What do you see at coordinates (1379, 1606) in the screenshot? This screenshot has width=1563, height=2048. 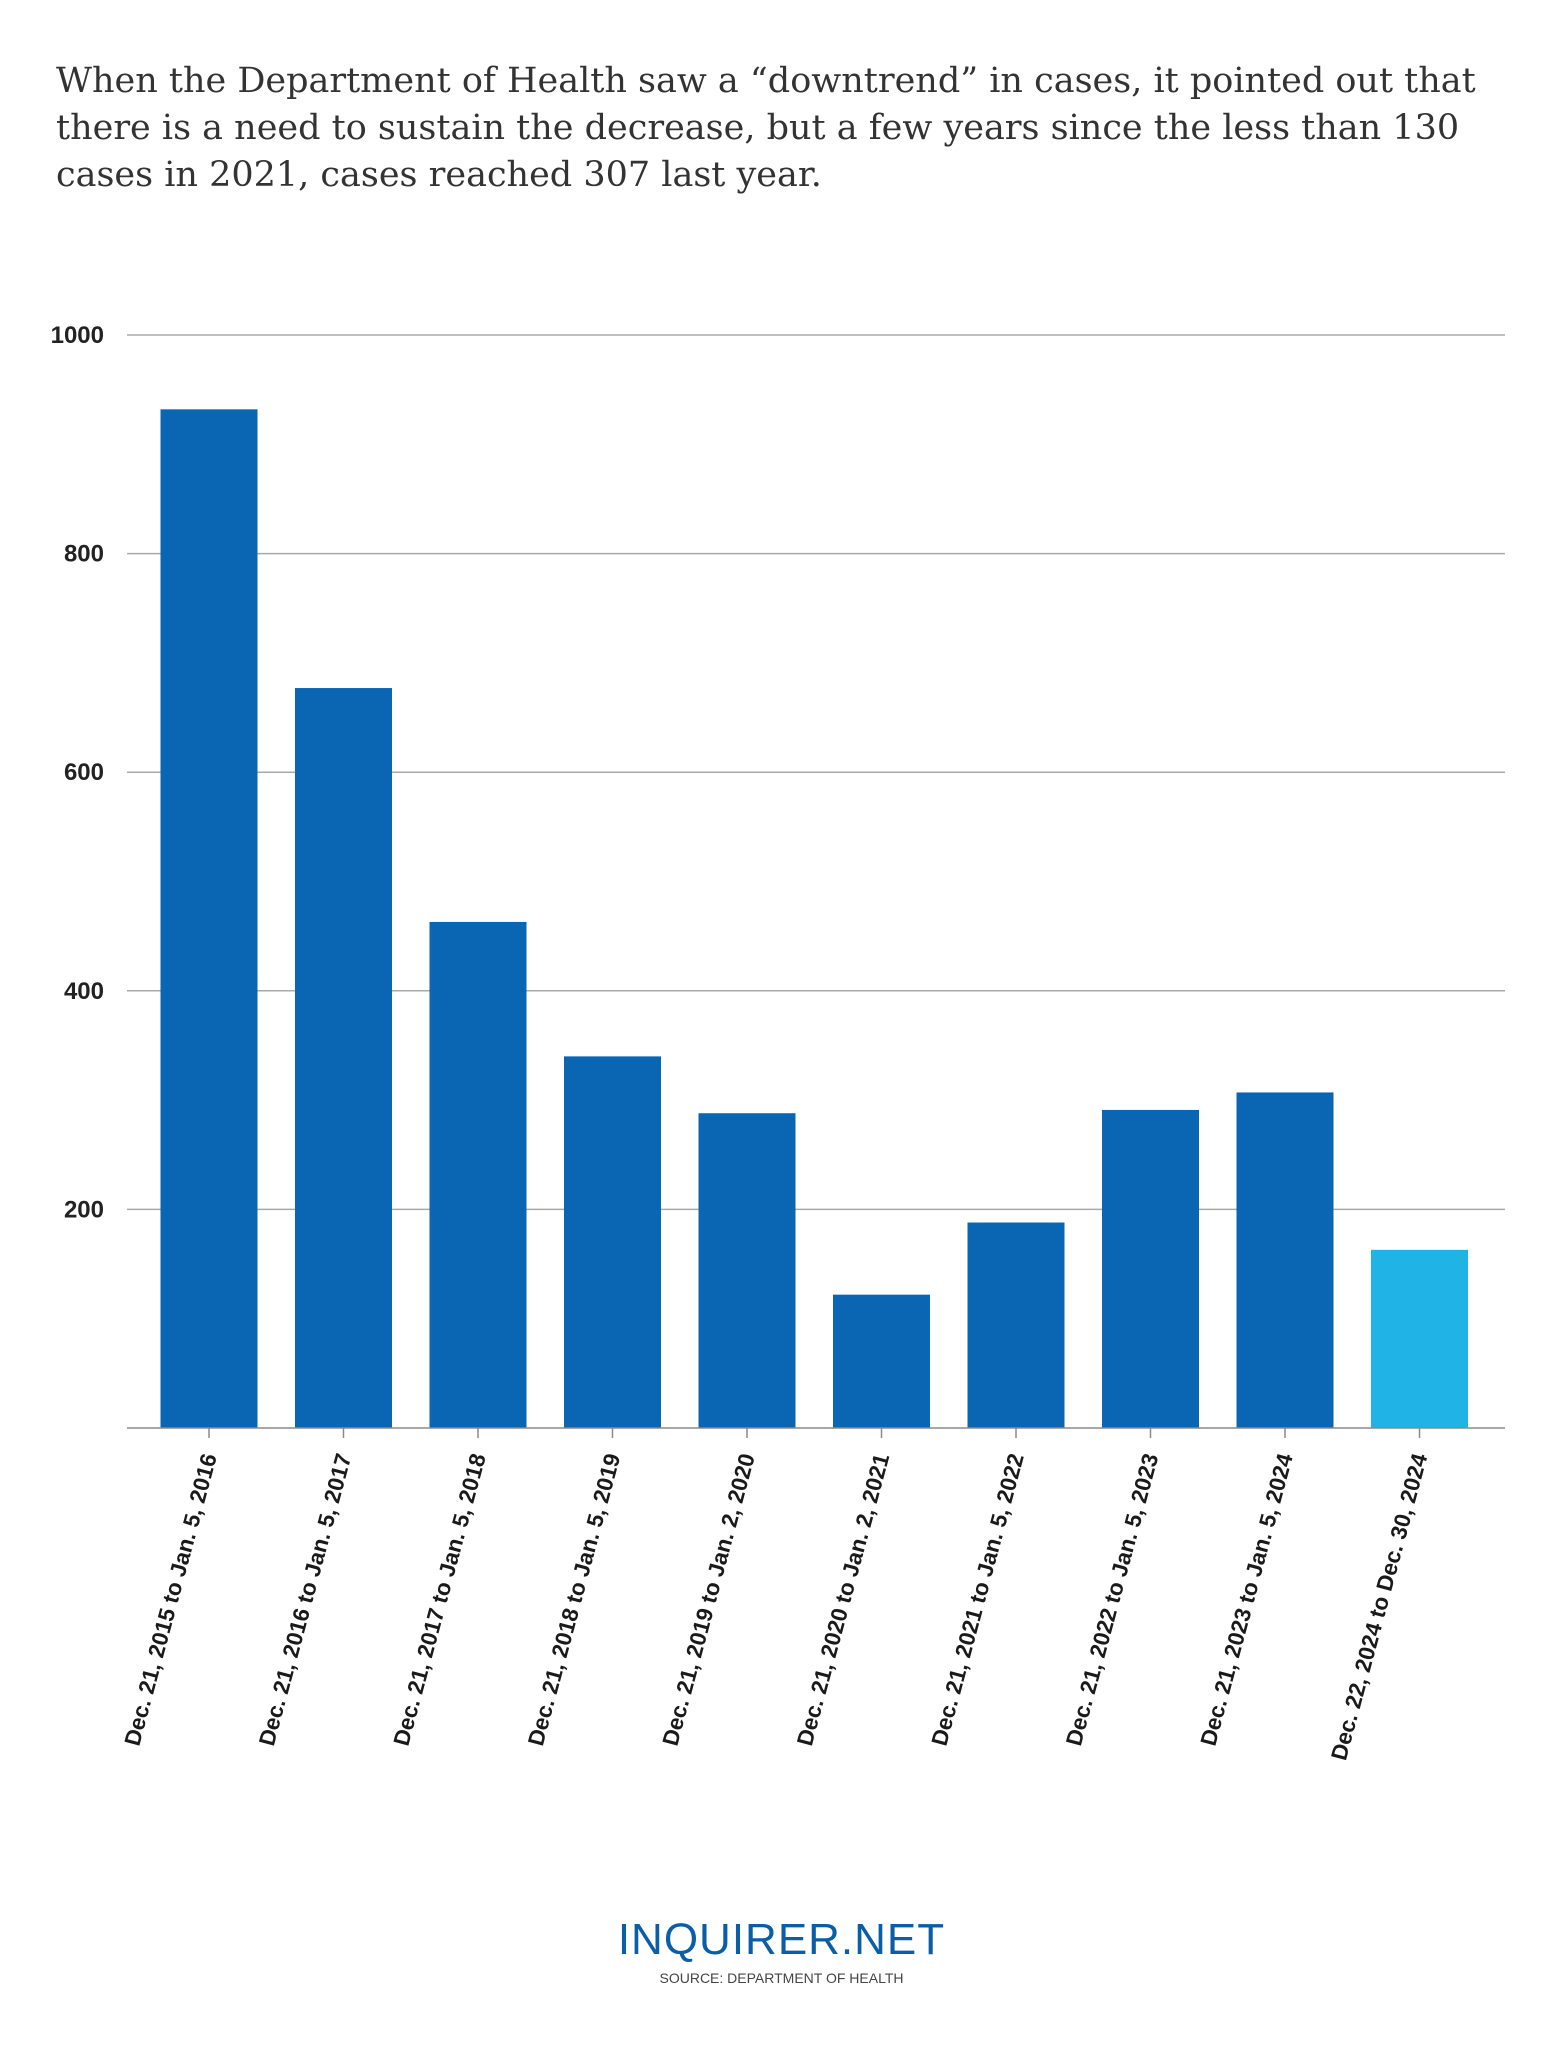 I see `x-tick-label: Dec. 22, 2024 to Dec. 30, 2024` at bounding box center [1379, 1606].